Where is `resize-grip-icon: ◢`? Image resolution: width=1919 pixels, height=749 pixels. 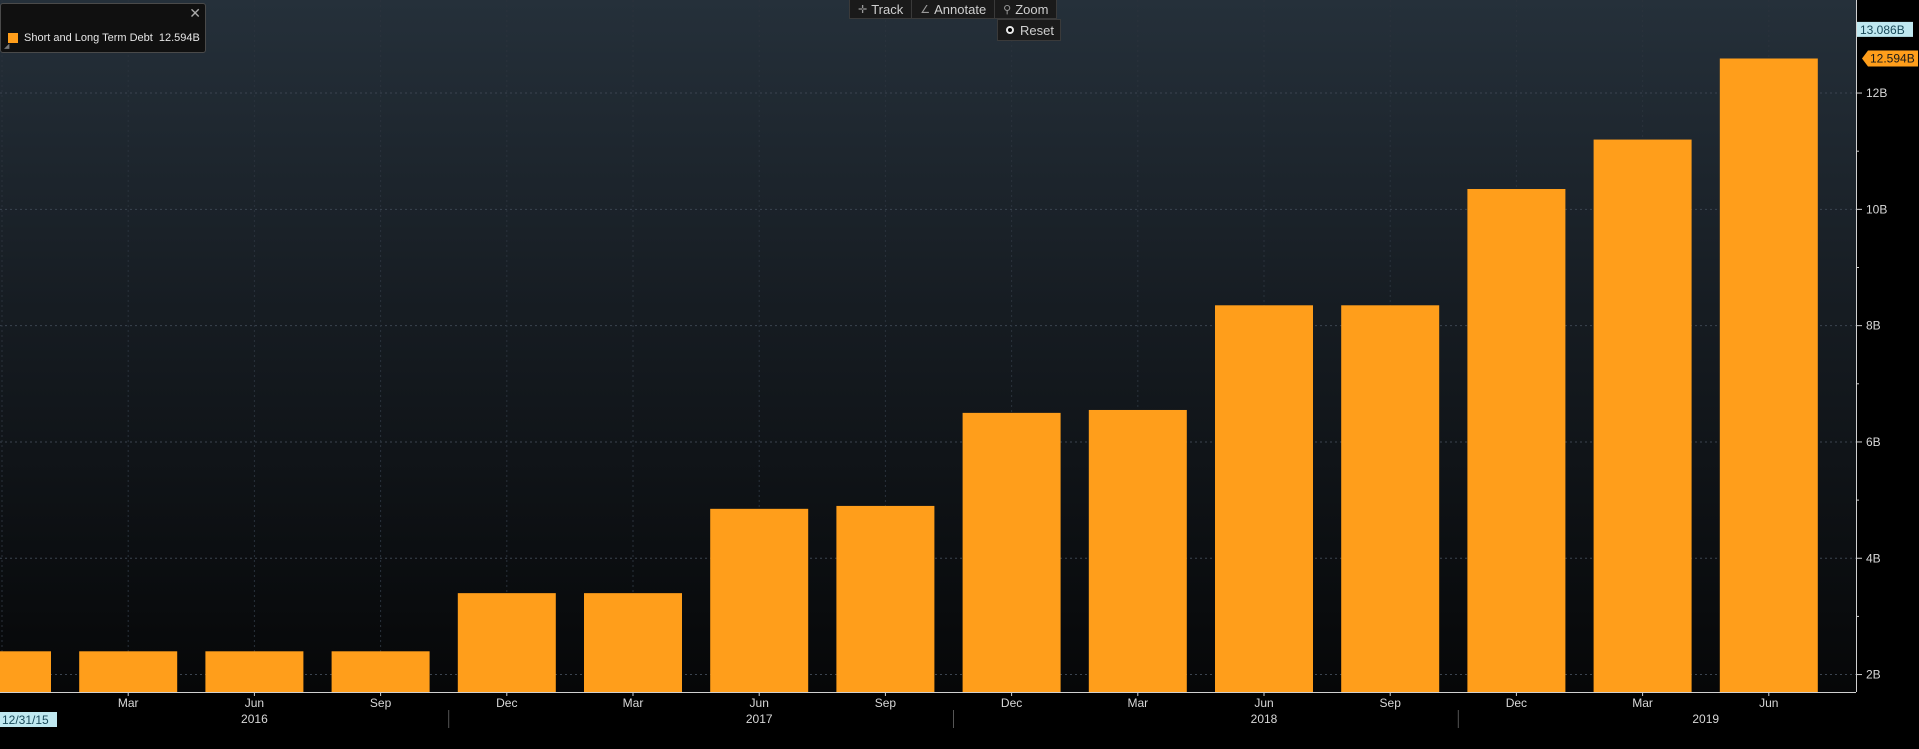
resize-grip-icon: ◢ is located at coordinates (7, 46).